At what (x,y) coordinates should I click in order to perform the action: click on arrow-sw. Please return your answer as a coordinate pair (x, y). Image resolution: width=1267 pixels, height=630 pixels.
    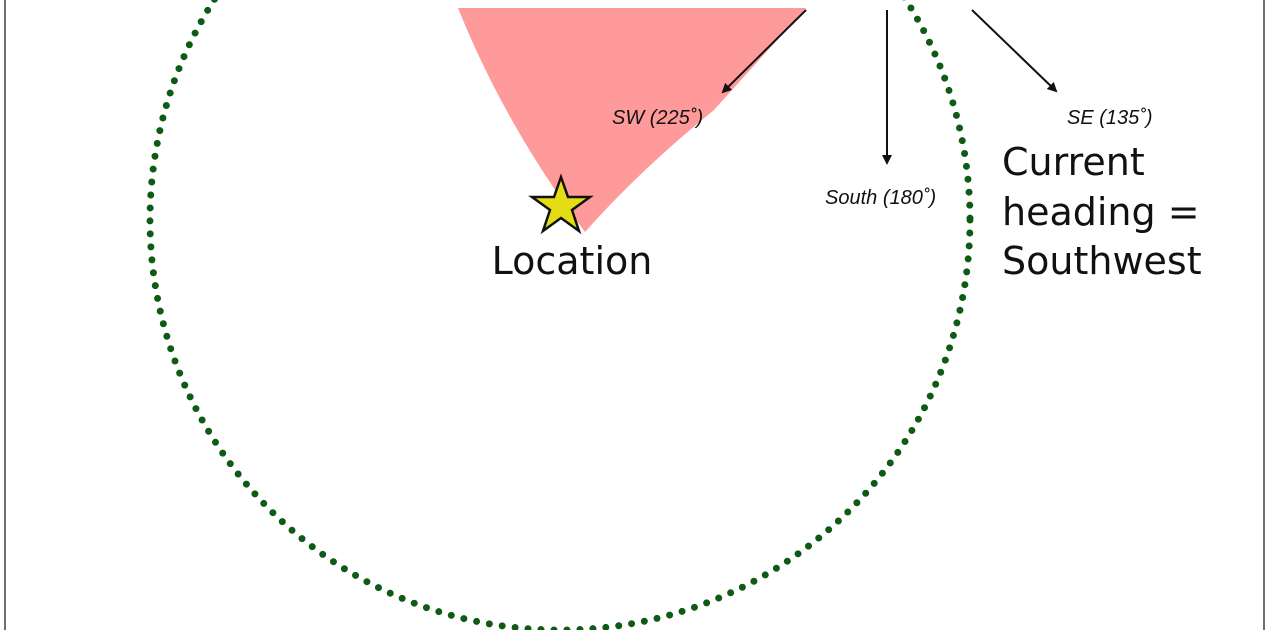
    Looking at the image, I should click on (764, 51).